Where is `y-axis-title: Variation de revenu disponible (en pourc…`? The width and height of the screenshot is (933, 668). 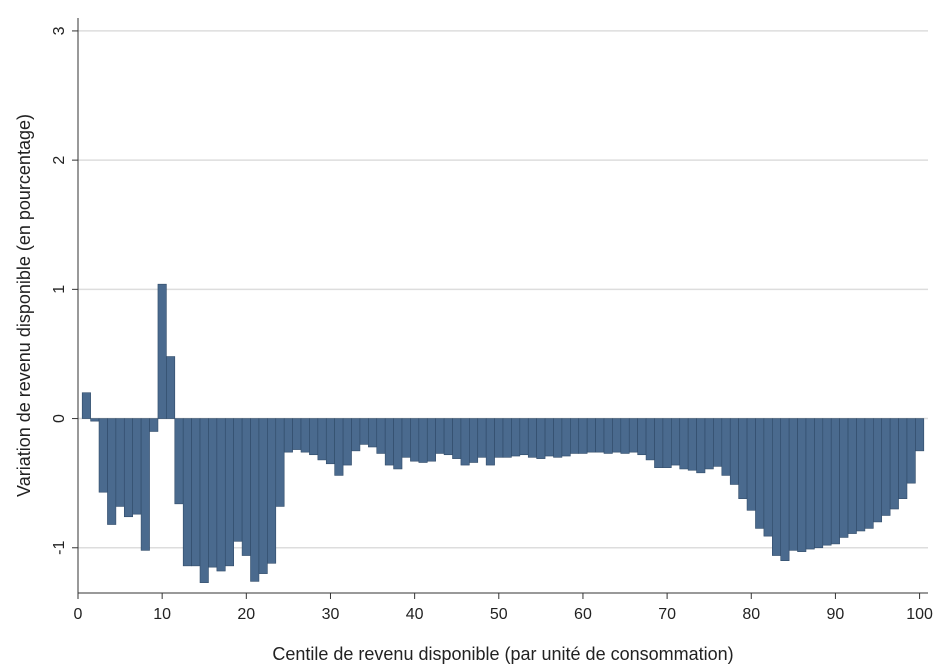 y-axis-title: Variation de revenu disponible (en pourc… is located at coordinates (24, 305).